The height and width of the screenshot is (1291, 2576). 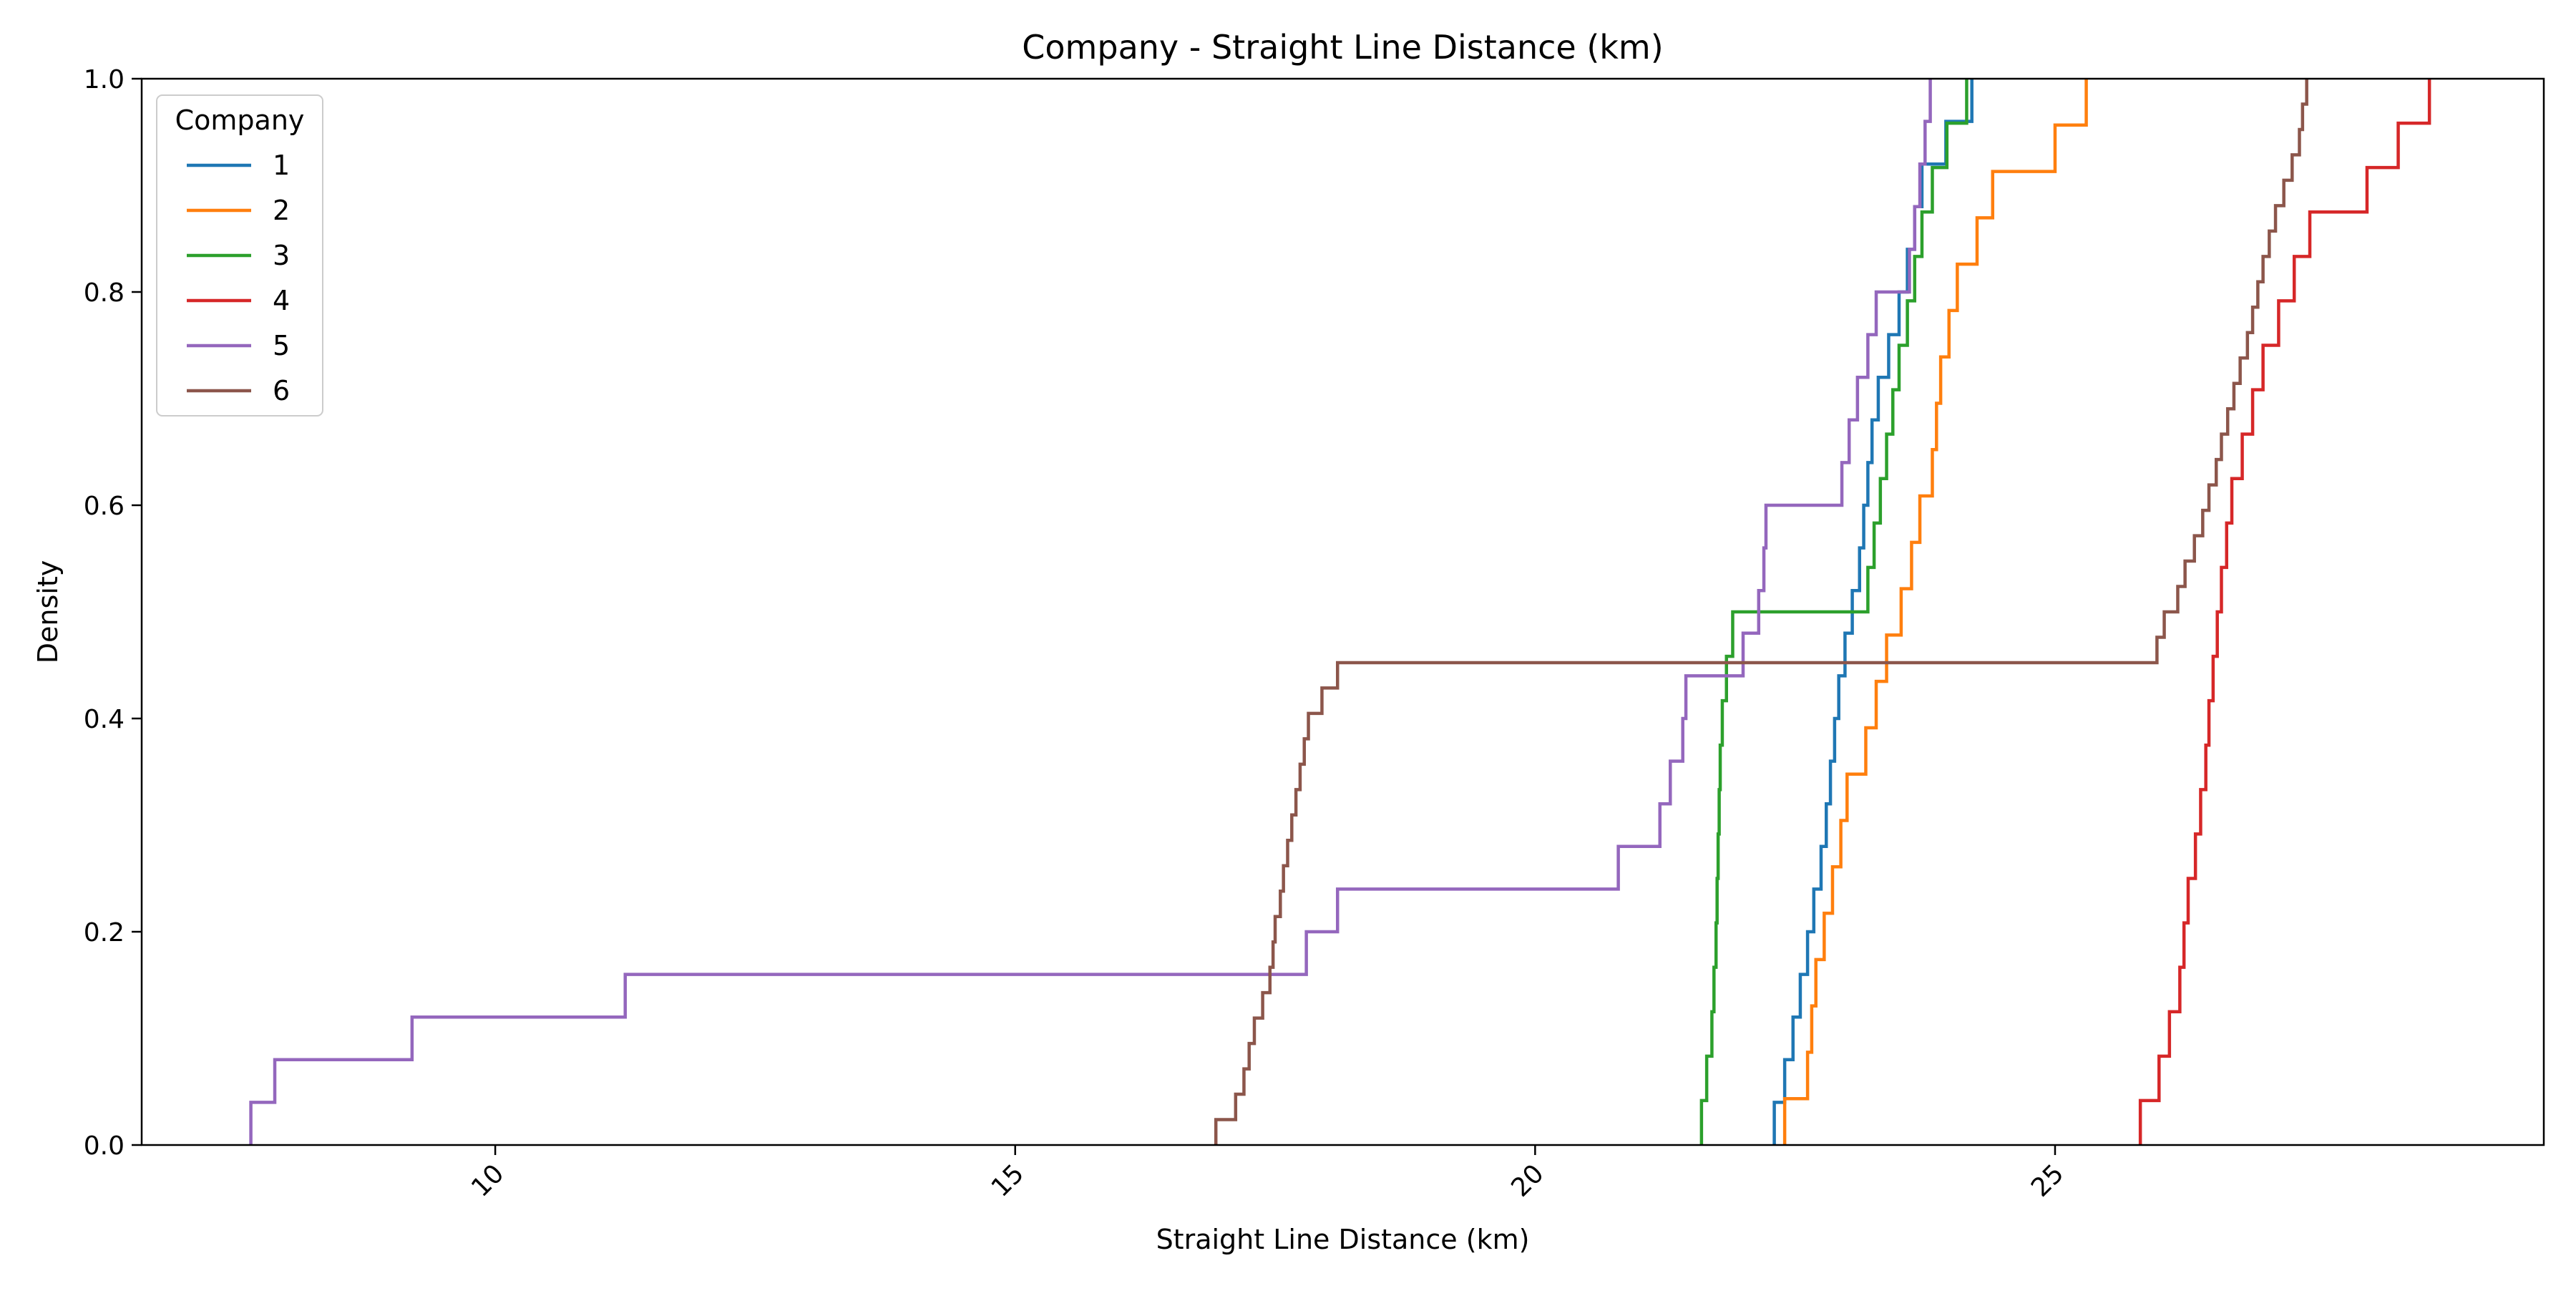 What do you see at coordinates (281, 300) in the screenshot?
I see `legend-label-4: 4` at bounding box center [281, 300].